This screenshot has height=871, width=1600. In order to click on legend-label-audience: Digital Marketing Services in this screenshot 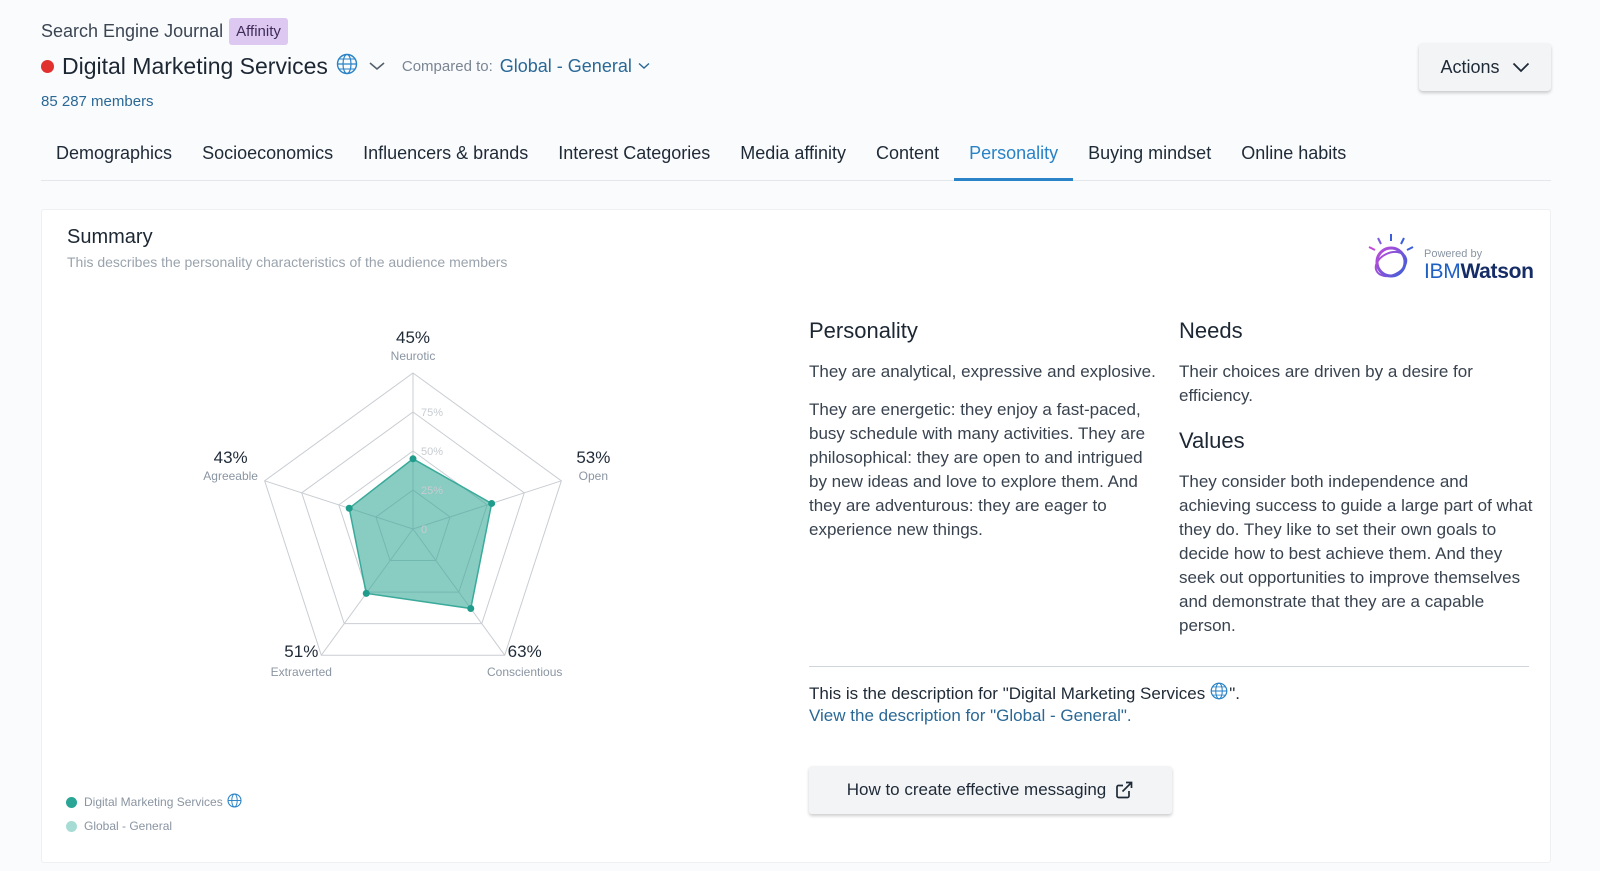, I will do `click(153, 802)`.